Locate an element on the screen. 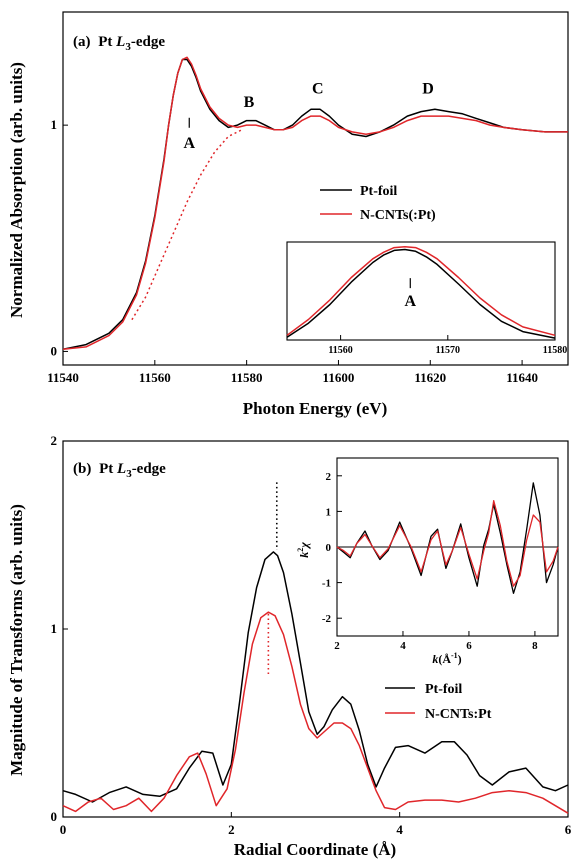  panel-b-xlabel: Radial Coordinate (Å) is located at coordinates (315, 849).